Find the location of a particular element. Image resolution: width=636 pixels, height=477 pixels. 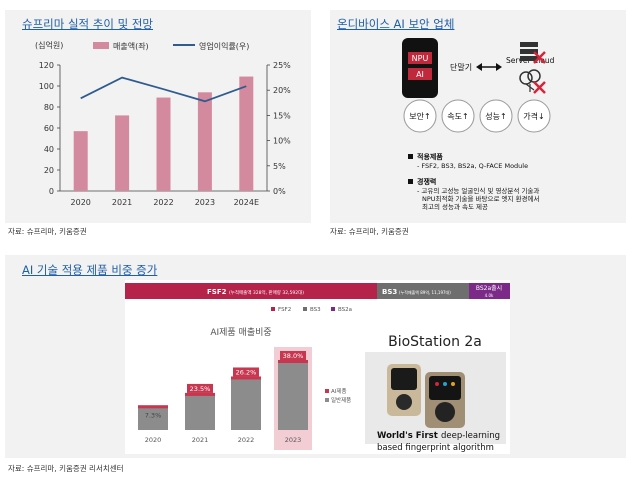

left-tick-label: 40 is located at coordinates (49, 149).